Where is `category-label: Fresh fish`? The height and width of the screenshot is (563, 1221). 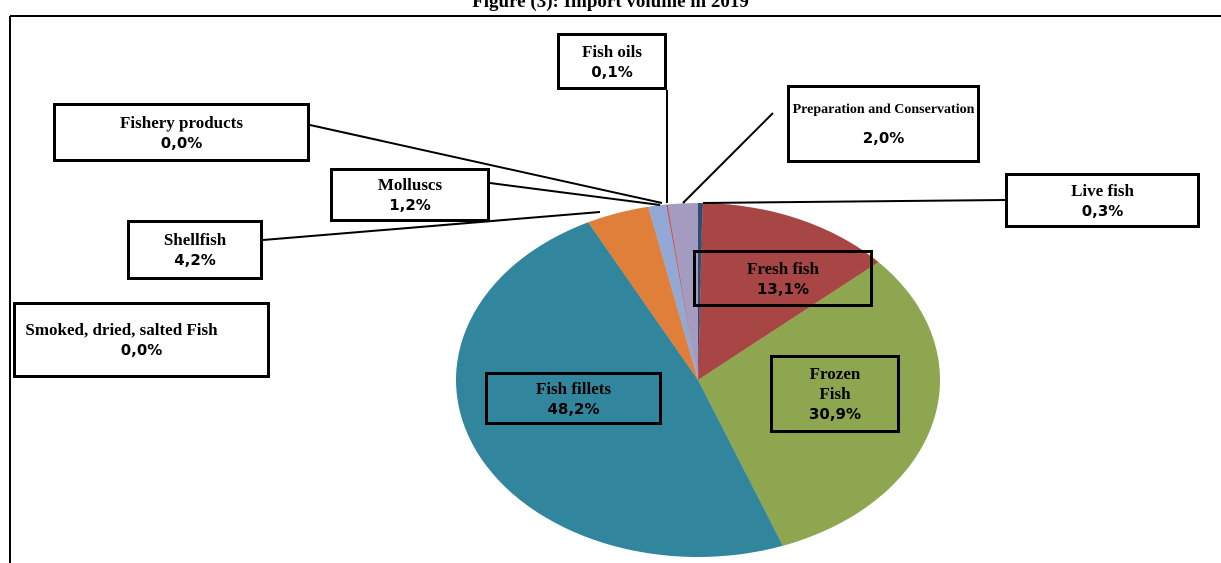
category-label: Fresh fish is located at coordinates (783, 268).